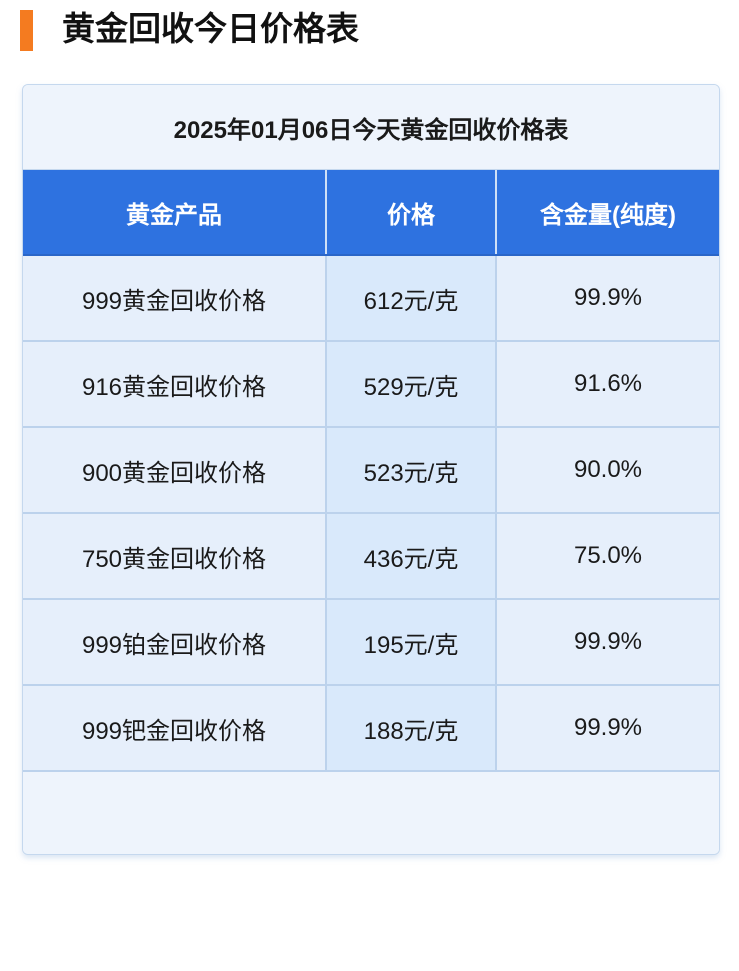  What do you see at coordinates (175, 728) in the screenshot?
I see `product-cell: 999钯金回收价格` at bounding box center [175, 728].